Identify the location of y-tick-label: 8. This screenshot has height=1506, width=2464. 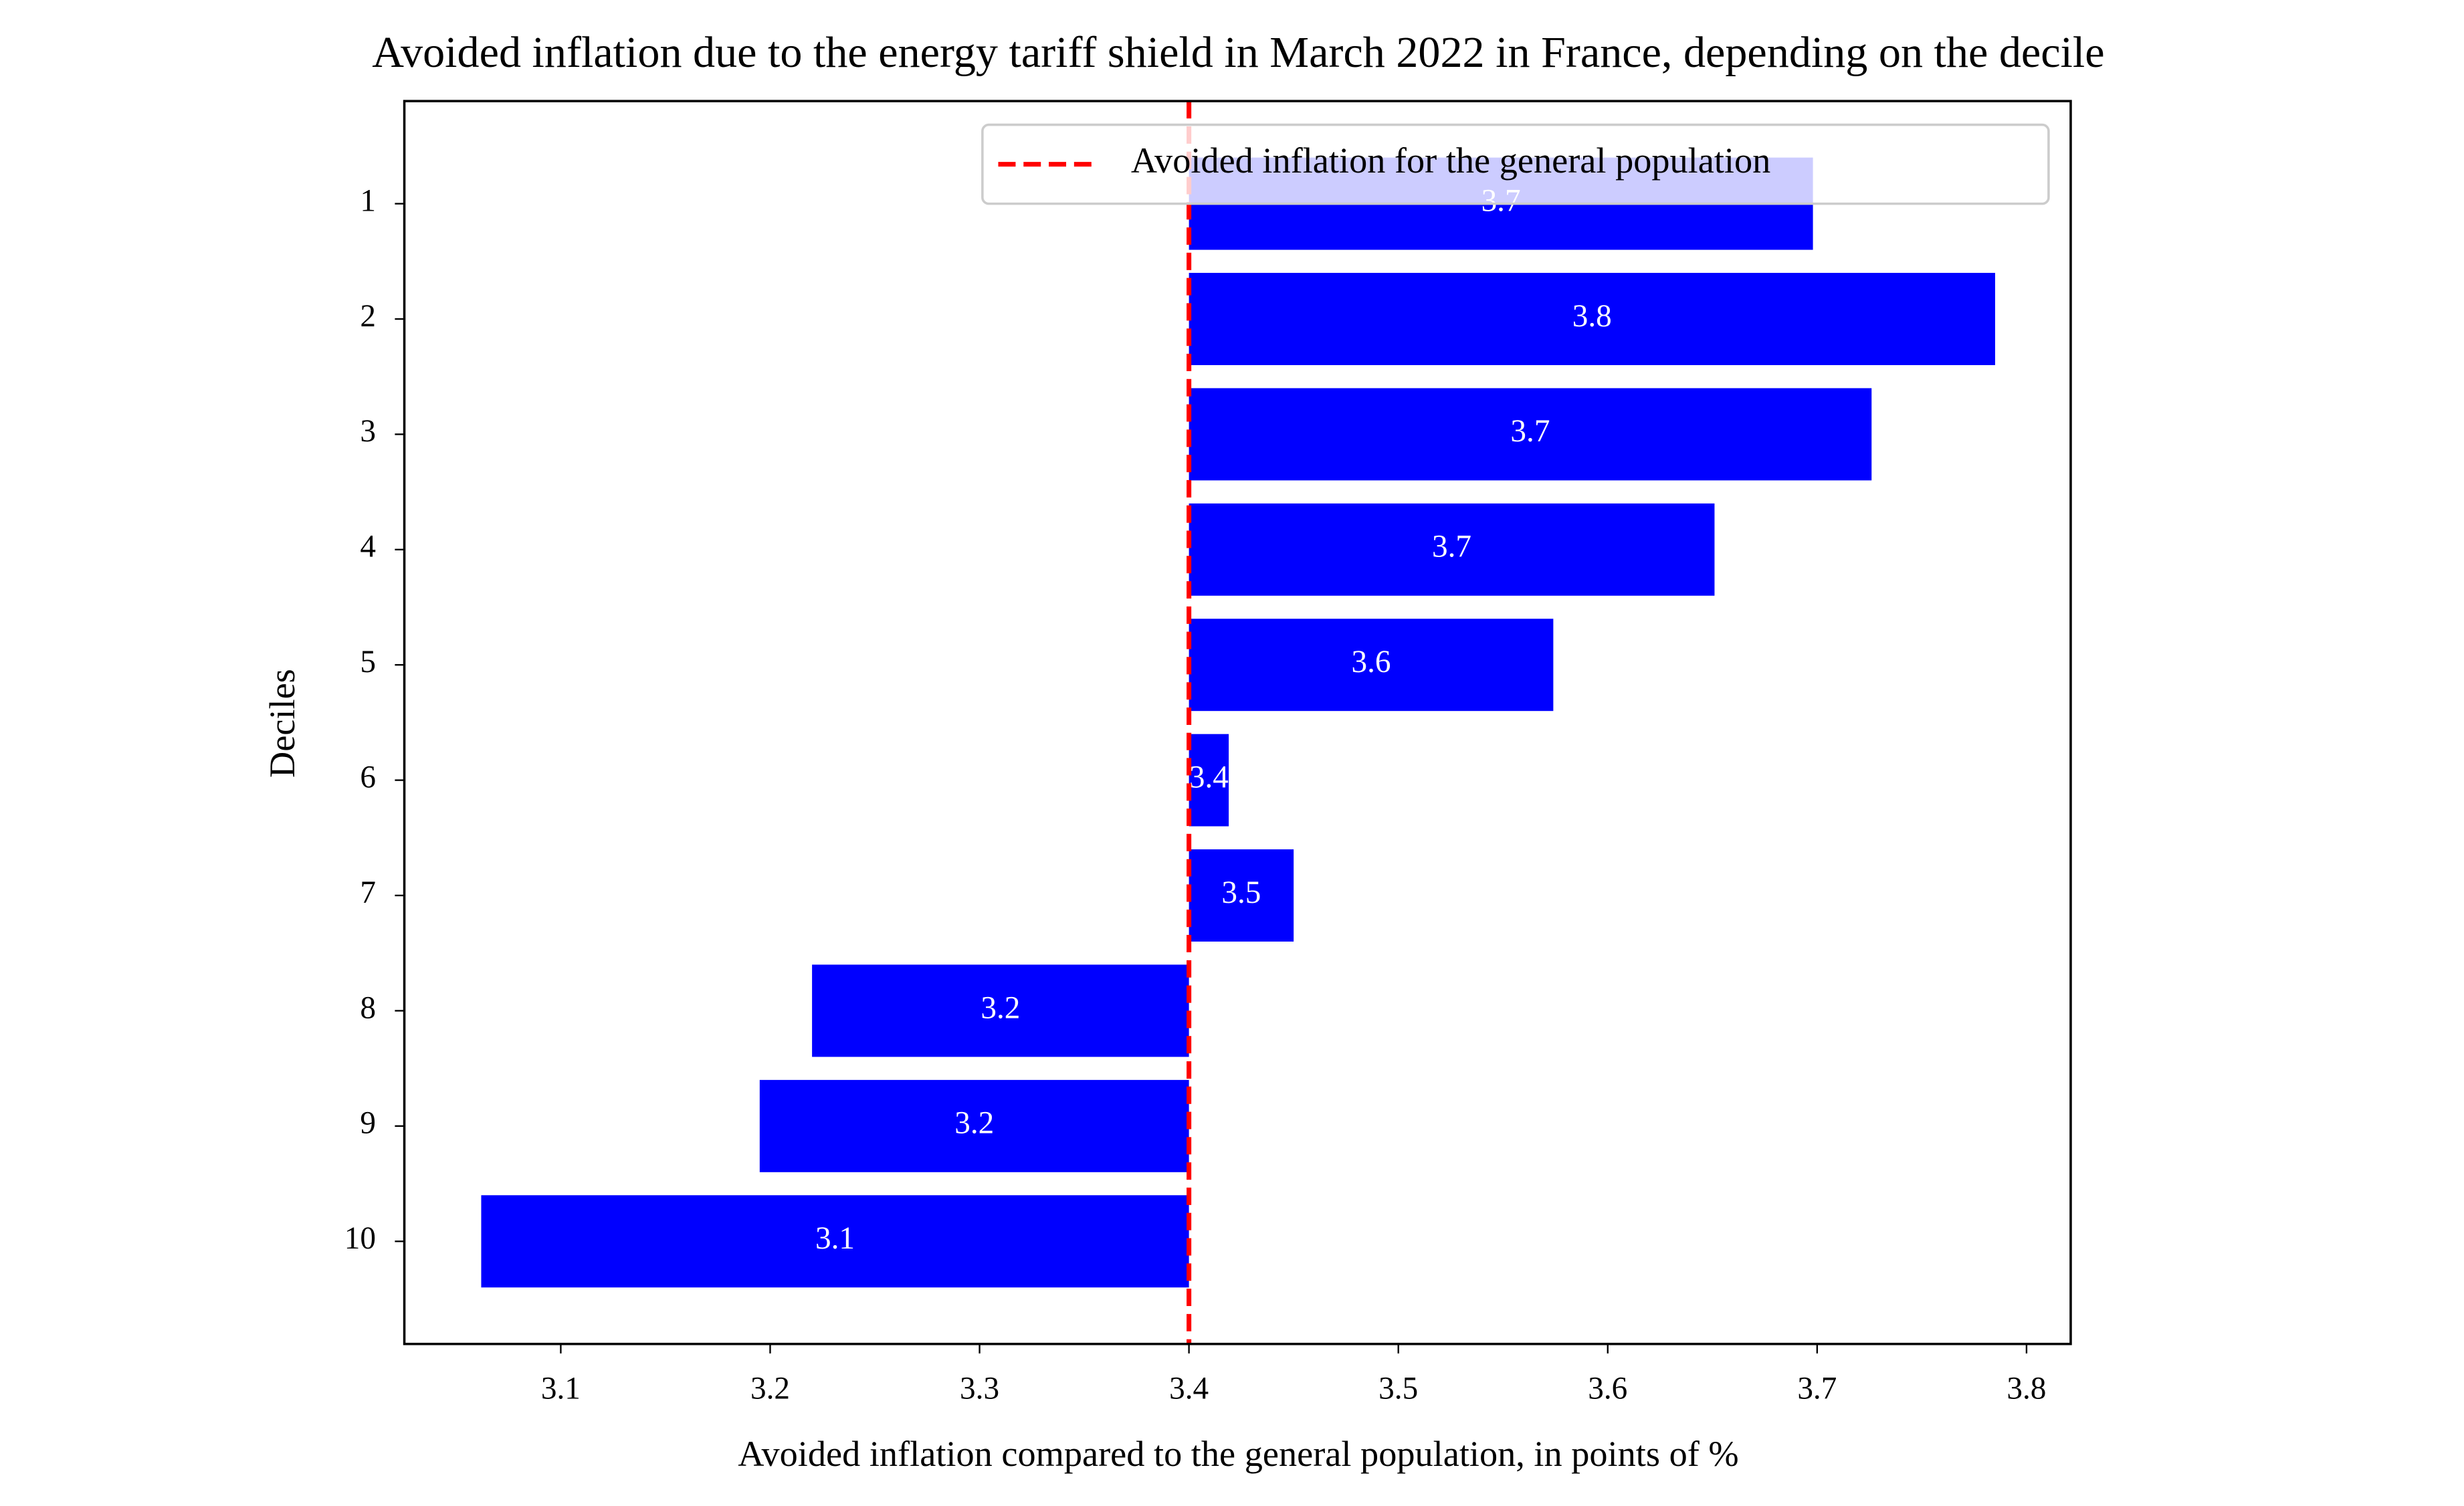
(368, 1007).